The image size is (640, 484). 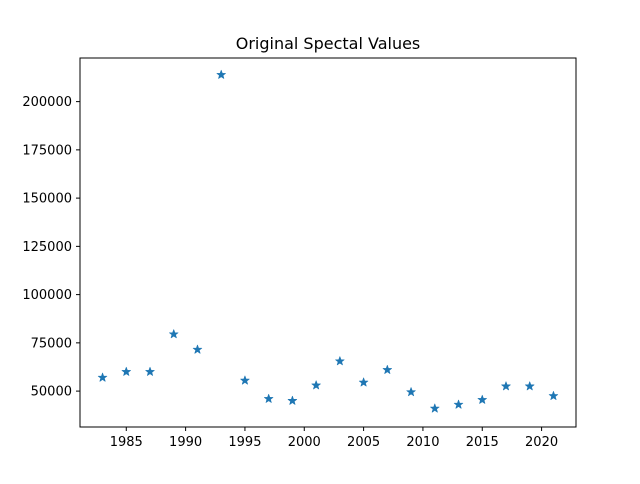 What do you see at coordinates (51, 343) in the screenshot?
I see `y-tick-label: 75000` at bounding box center [51, 343].